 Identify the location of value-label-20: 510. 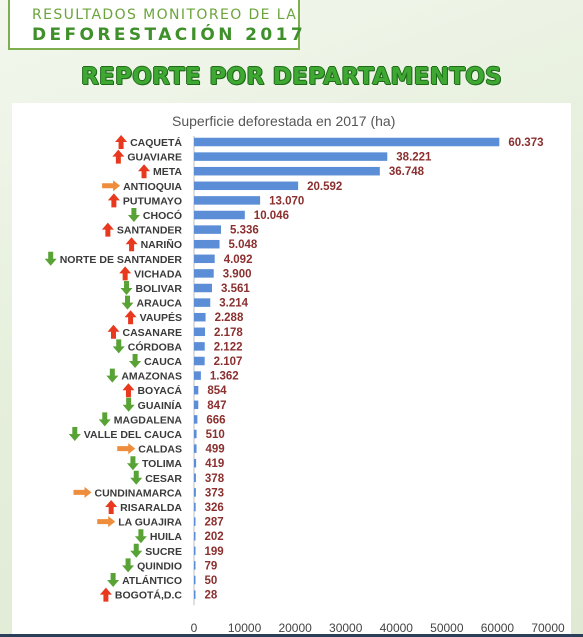
(215, 435).